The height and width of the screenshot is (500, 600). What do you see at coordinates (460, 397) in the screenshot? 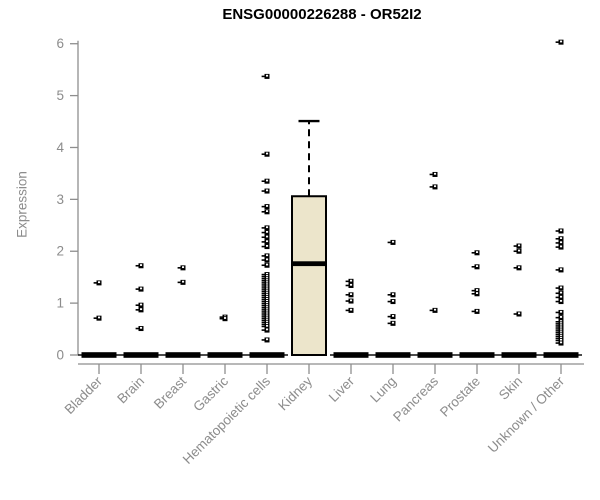
I see `x-category-label: Prostate` at bounding box center [460, 397].